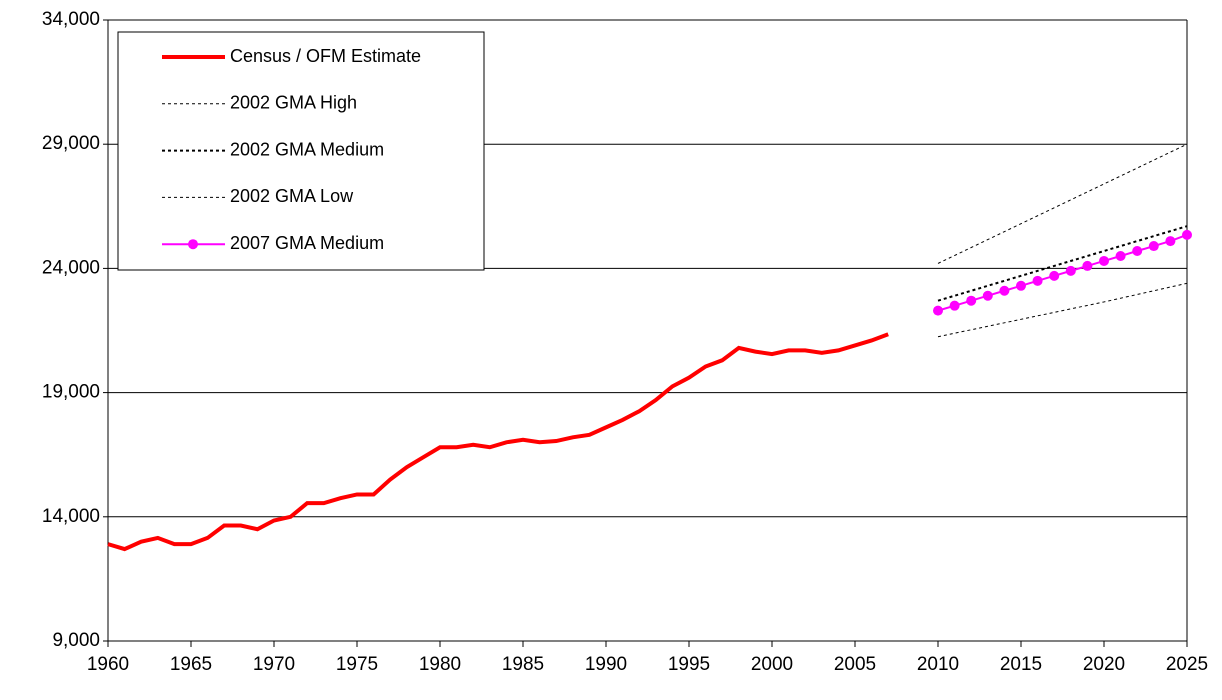 This screenshot has width=1222, height=700. I want to click on legend-label: 2002 GMA Low, so click(292, 196).